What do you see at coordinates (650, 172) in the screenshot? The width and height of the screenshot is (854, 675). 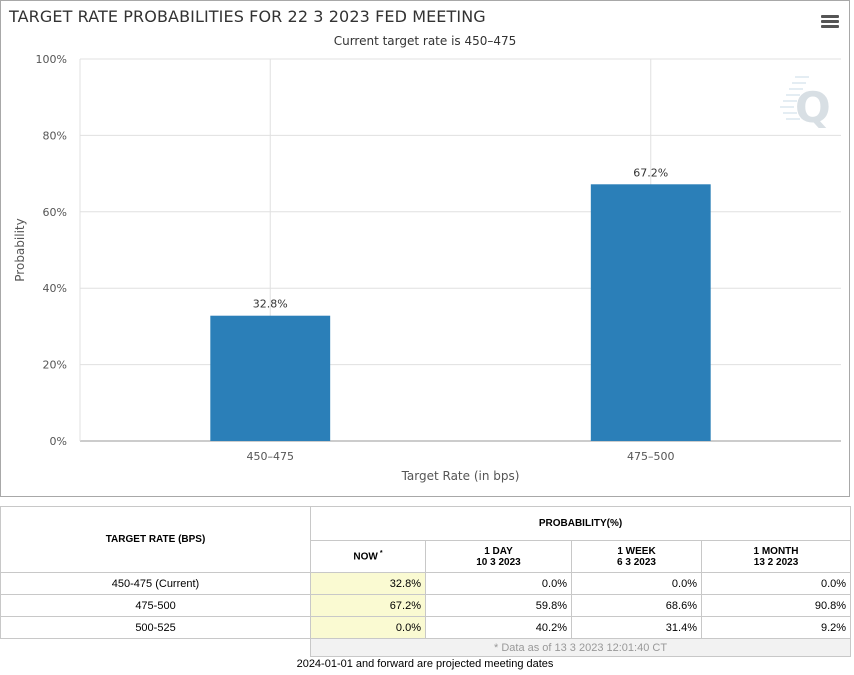 I see `data-label: 67.2%` at bounding box center [650, 172].